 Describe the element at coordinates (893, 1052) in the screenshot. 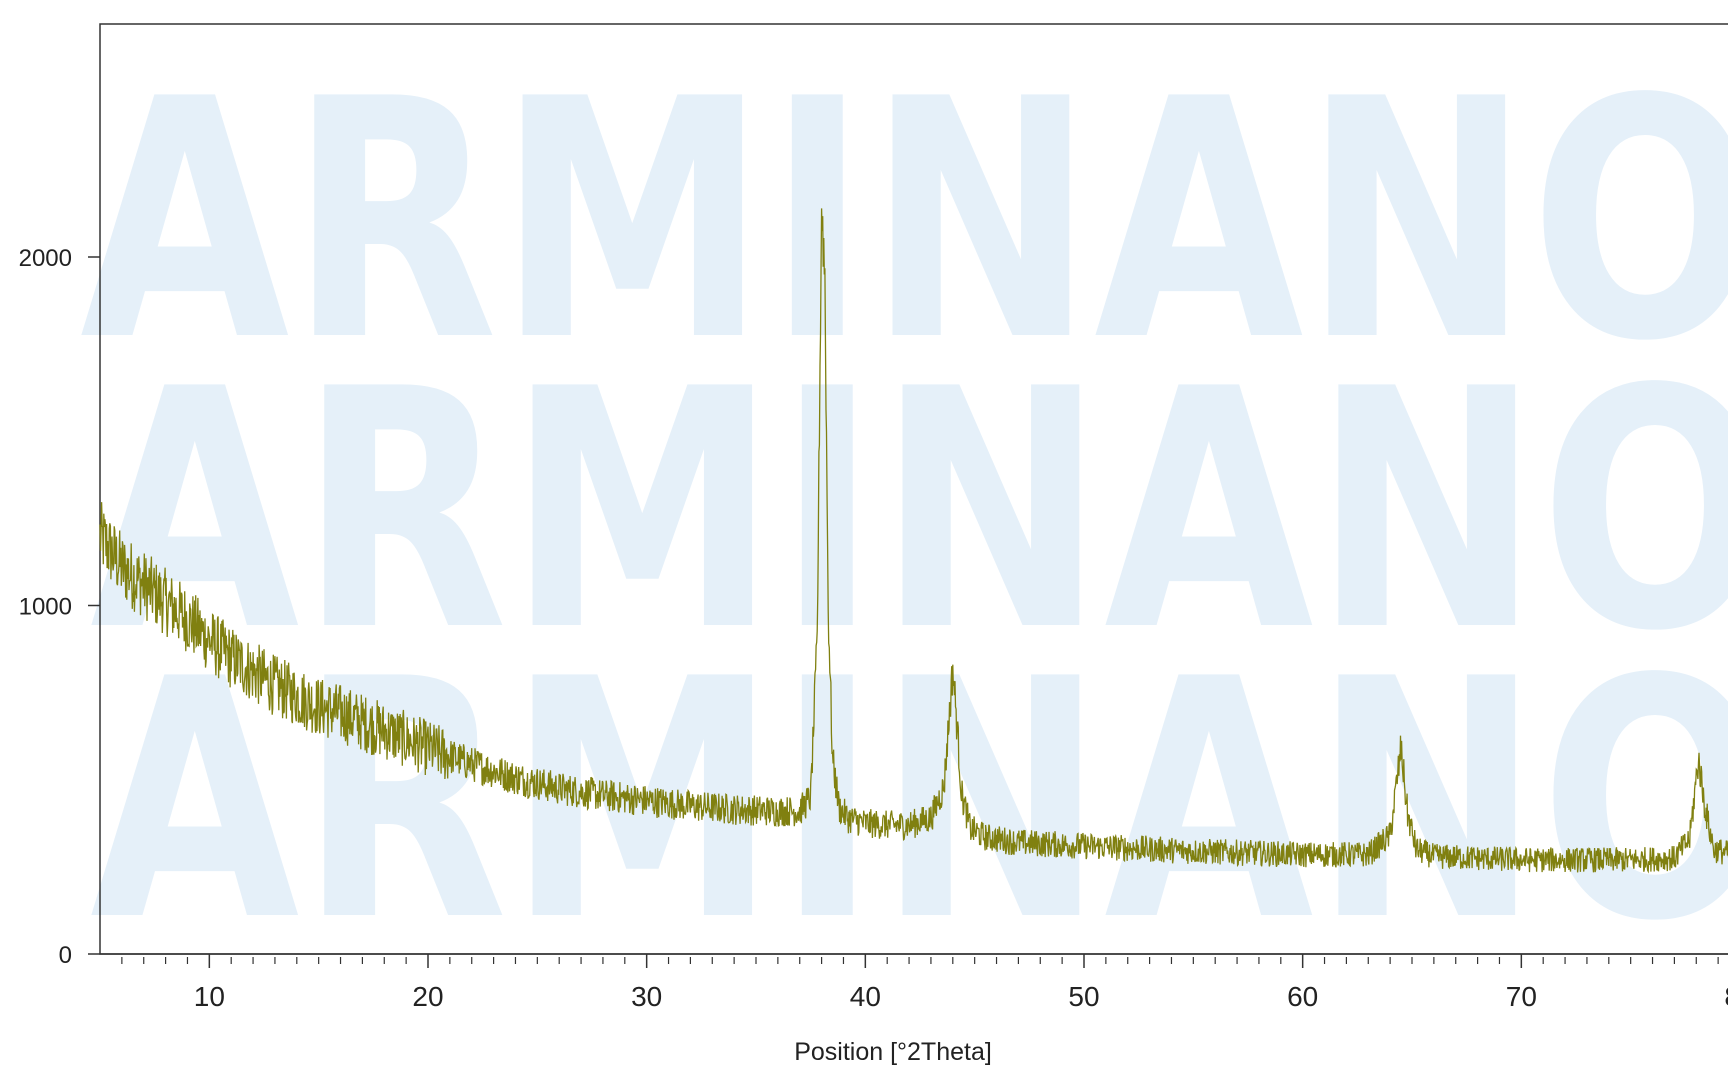

I see `x-axis-title: Position [°2Theta]` at that location.